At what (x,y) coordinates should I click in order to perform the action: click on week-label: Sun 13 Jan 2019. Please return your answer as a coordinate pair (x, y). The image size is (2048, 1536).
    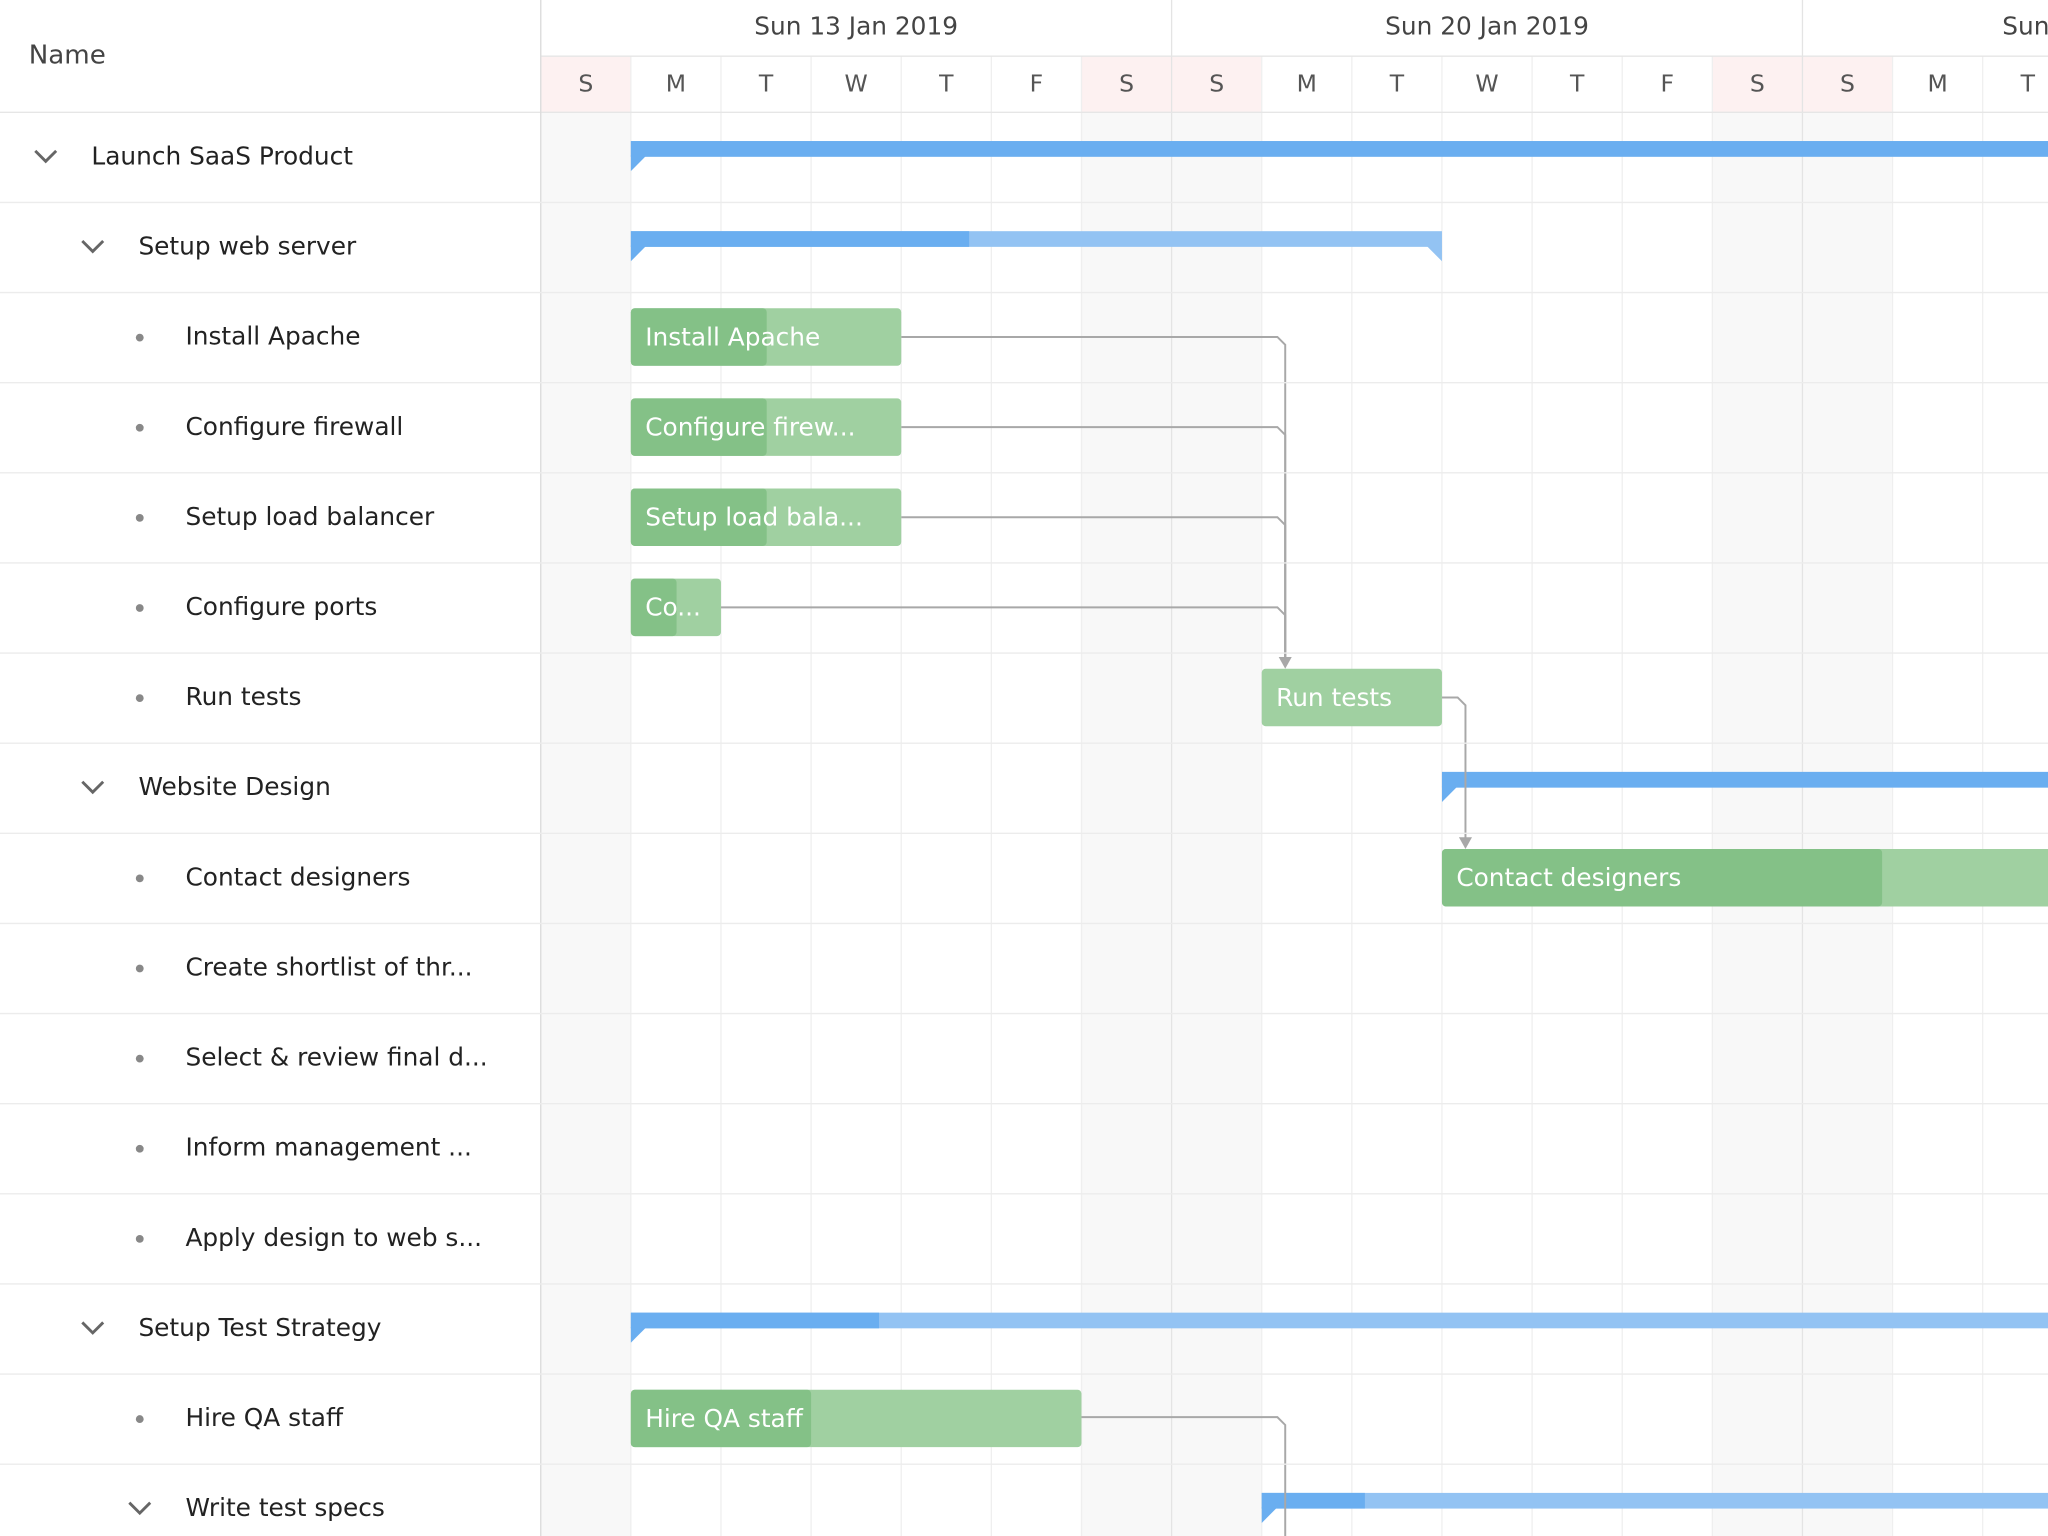
    Looking at the image, I should click on (856, 25).